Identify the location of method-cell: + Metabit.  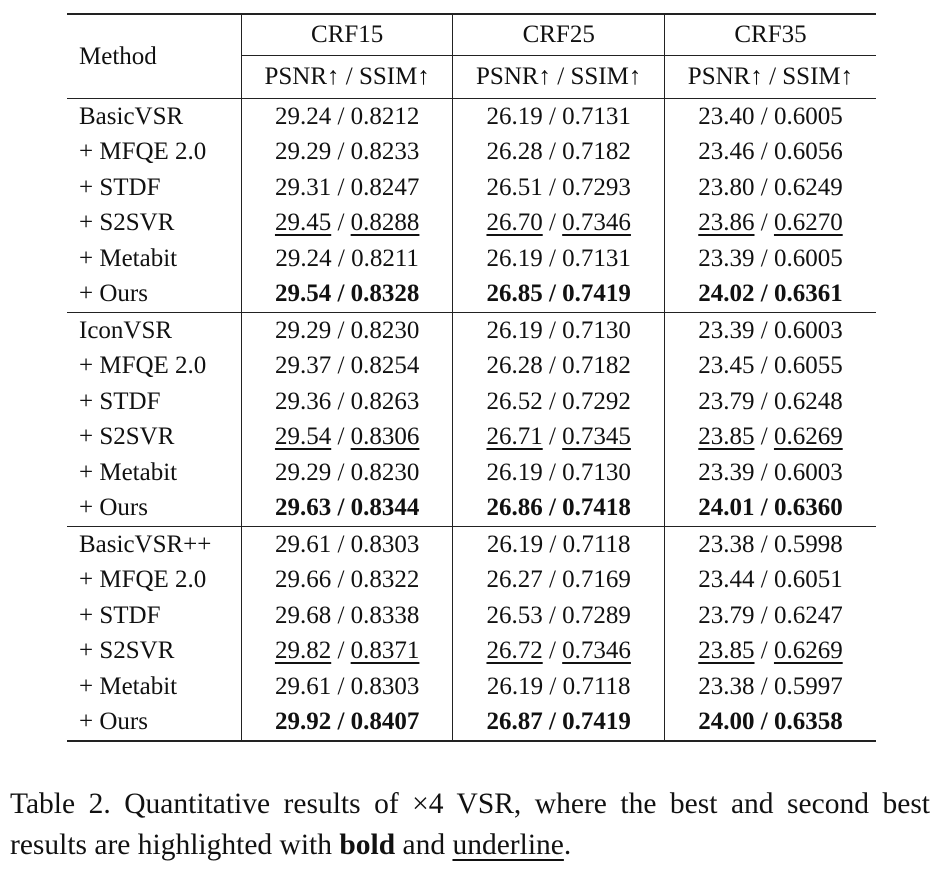
(128, 472).